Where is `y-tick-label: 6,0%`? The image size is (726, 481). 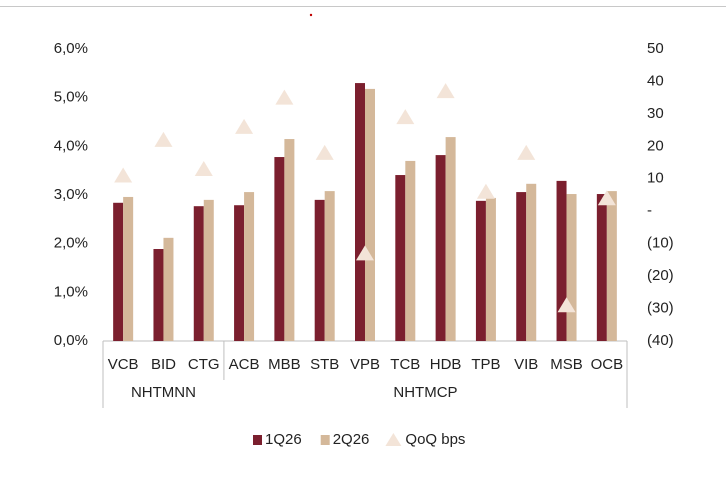 y-tick-label: 6,0% is located at coordinates (71, 48).